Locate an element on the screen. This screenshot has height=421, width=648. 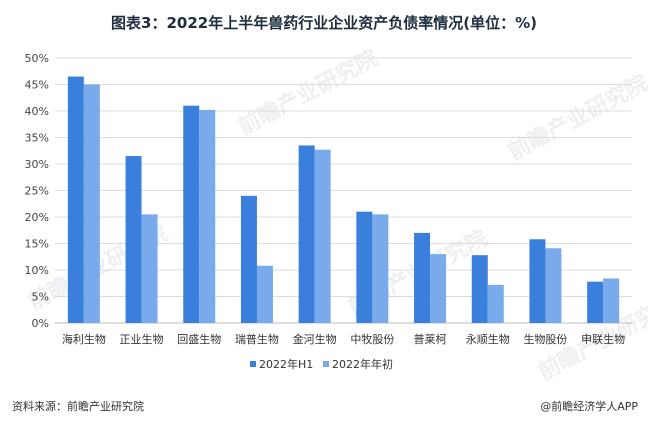
chart-title: 图表3：2022年上半年兽药行业企业资产负债率情况(单位：%) is located at coordinates (324, 23).